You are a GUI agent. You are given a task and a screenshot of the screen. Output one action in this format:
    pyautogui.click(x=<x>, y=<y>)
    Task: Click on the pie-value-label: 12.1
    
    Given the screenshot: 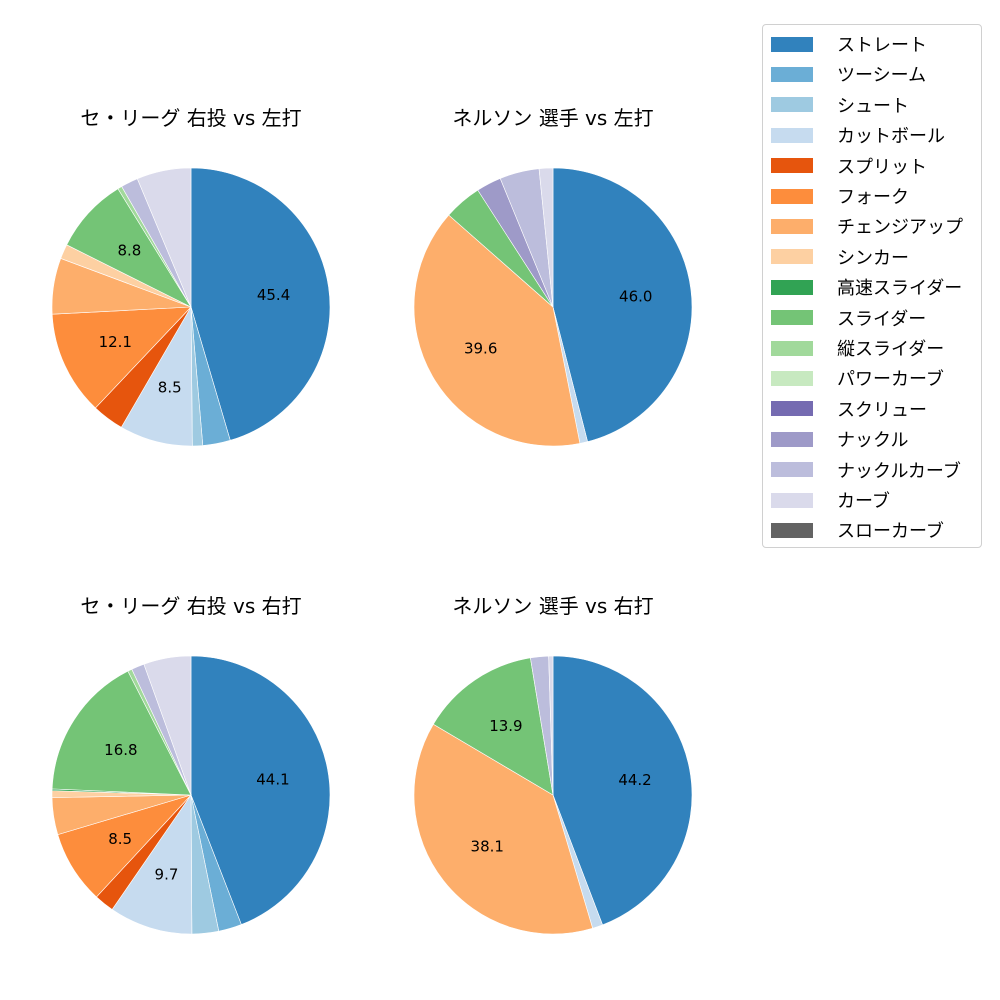 What is the action you would take?
    pyautogui.click(x=115, y=342)
    